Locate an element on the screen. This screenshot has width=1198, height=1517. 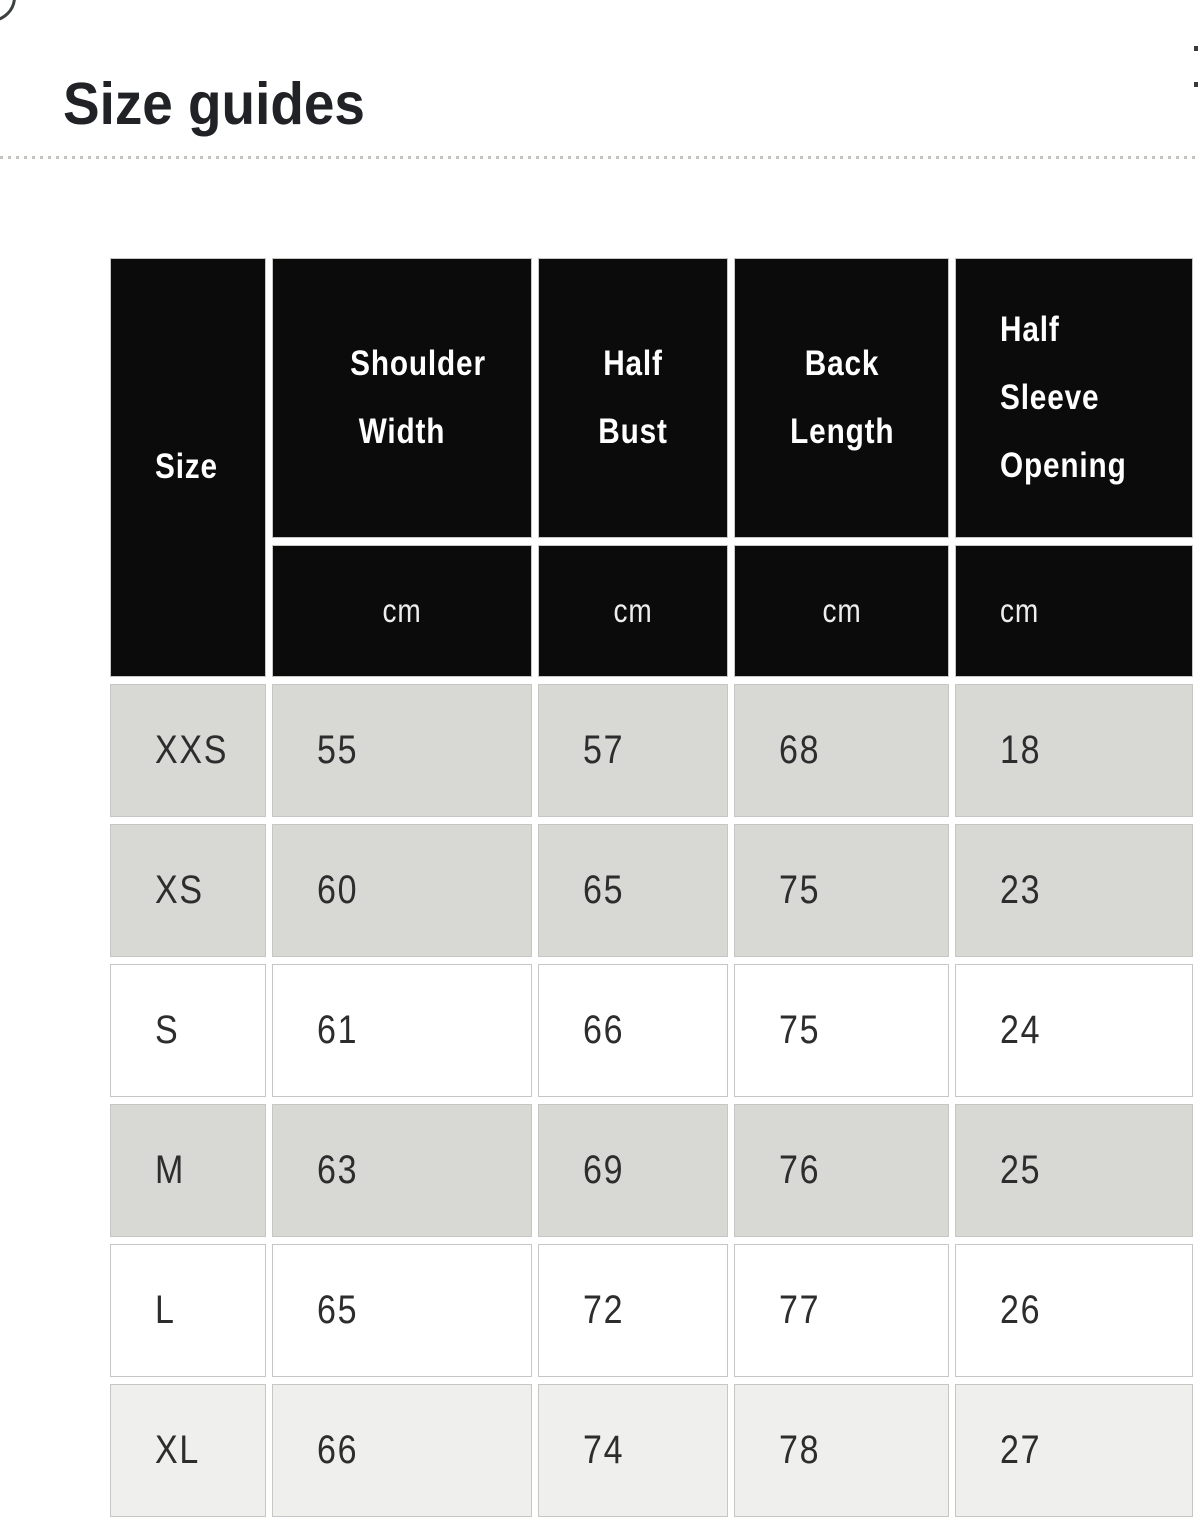
value-label: 26 is located at coordinates (1021, 1310).